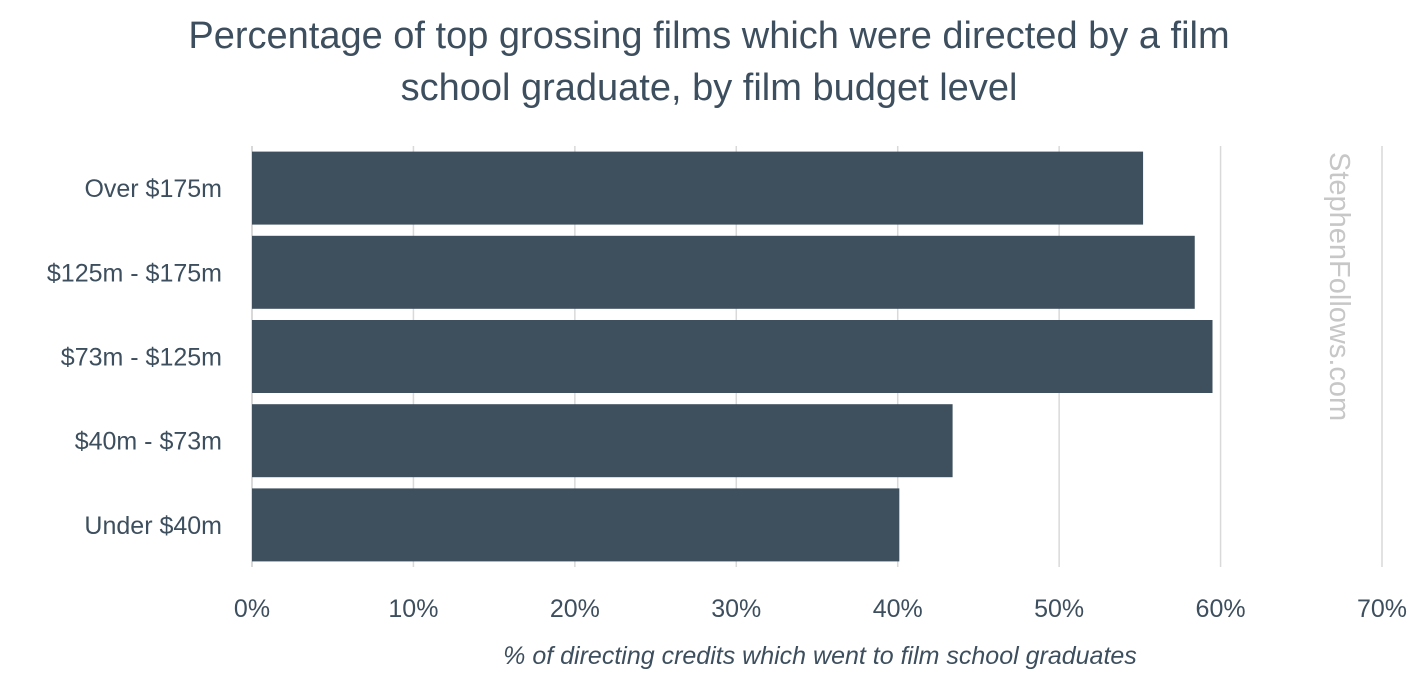 The width and height of the screenshot is (1418, 685). Describe the element at coordinates (575, 609) in the screenshot. I see `x-tick-label: 20%` at that location.